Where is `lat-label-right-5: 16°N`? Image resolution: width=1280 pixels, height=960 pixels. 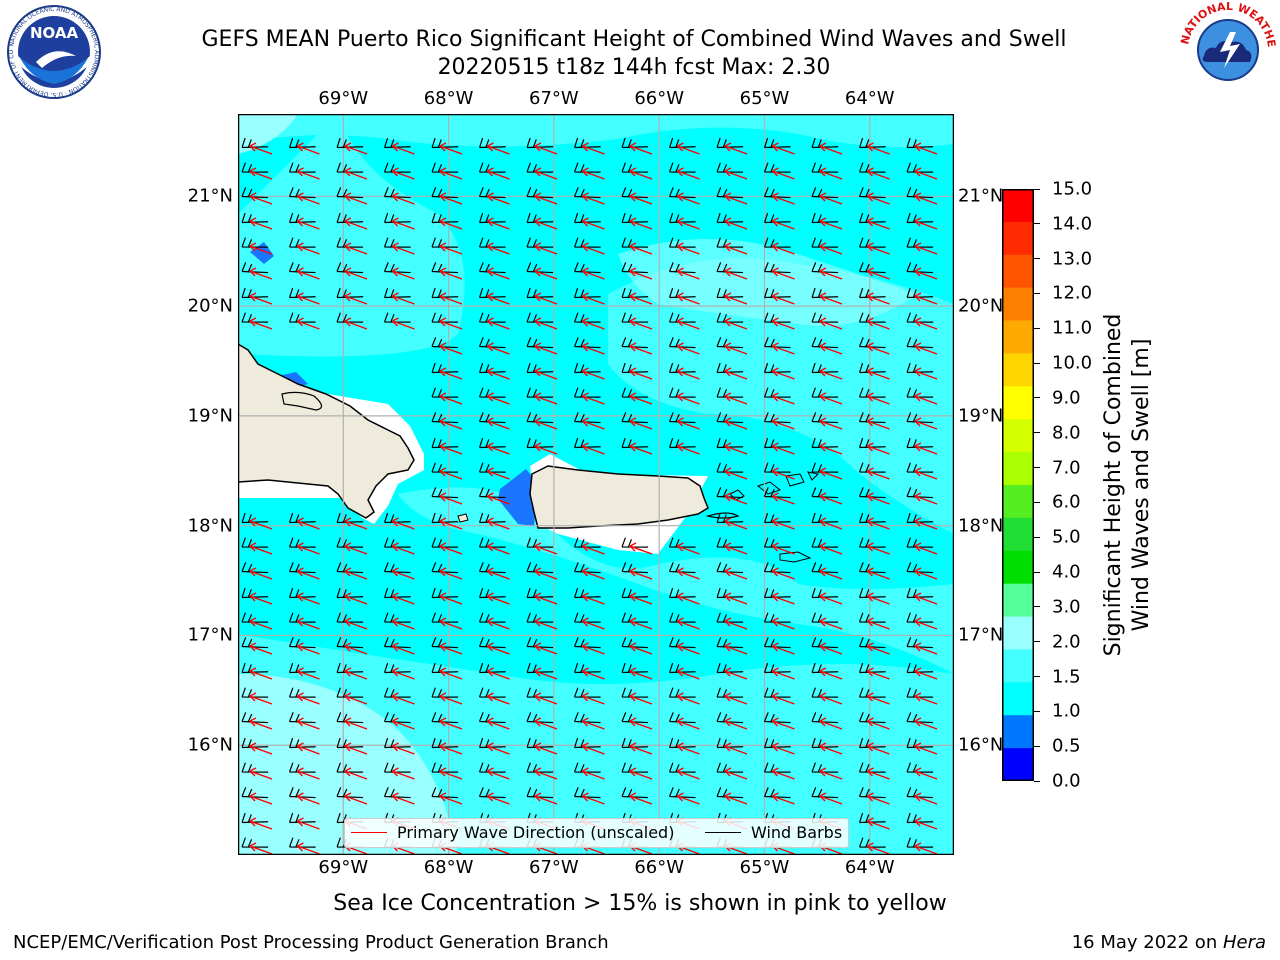 lat-label-right-5: 16°N is located at coordinates (981, 745).